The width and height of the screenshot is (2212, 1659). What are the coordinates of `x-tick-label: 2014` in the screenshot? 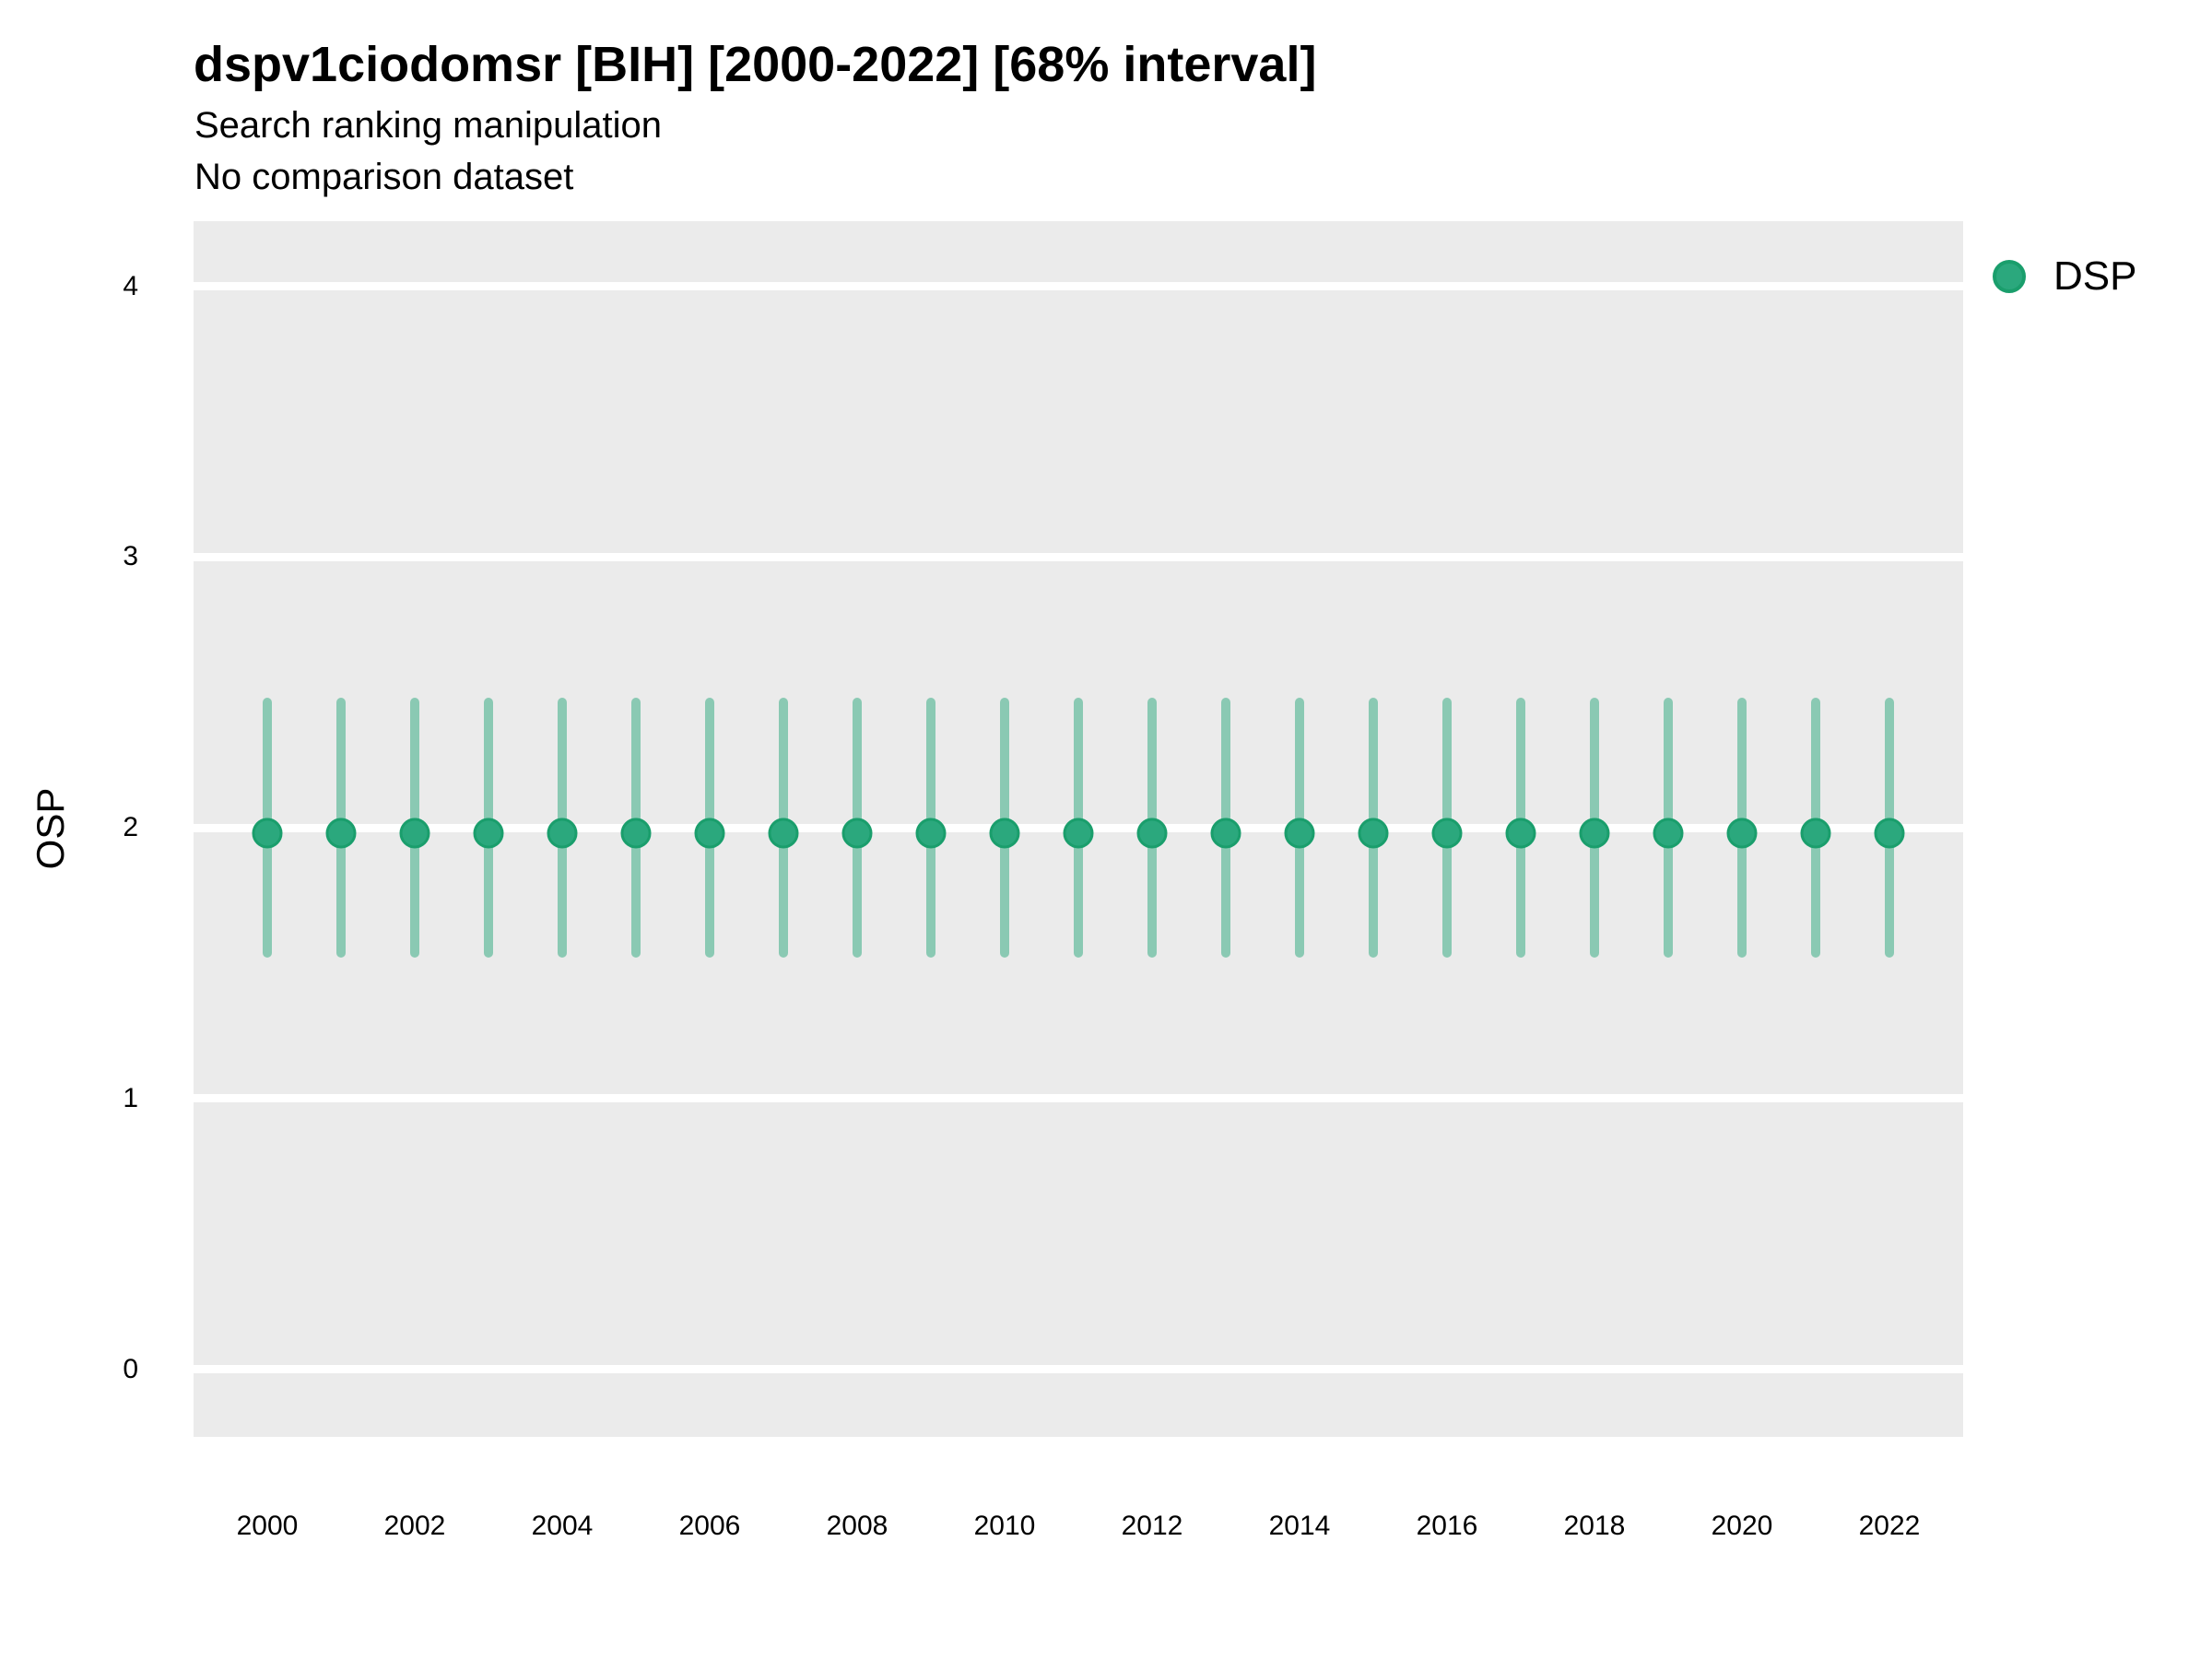 It's located at (1299, 1526).